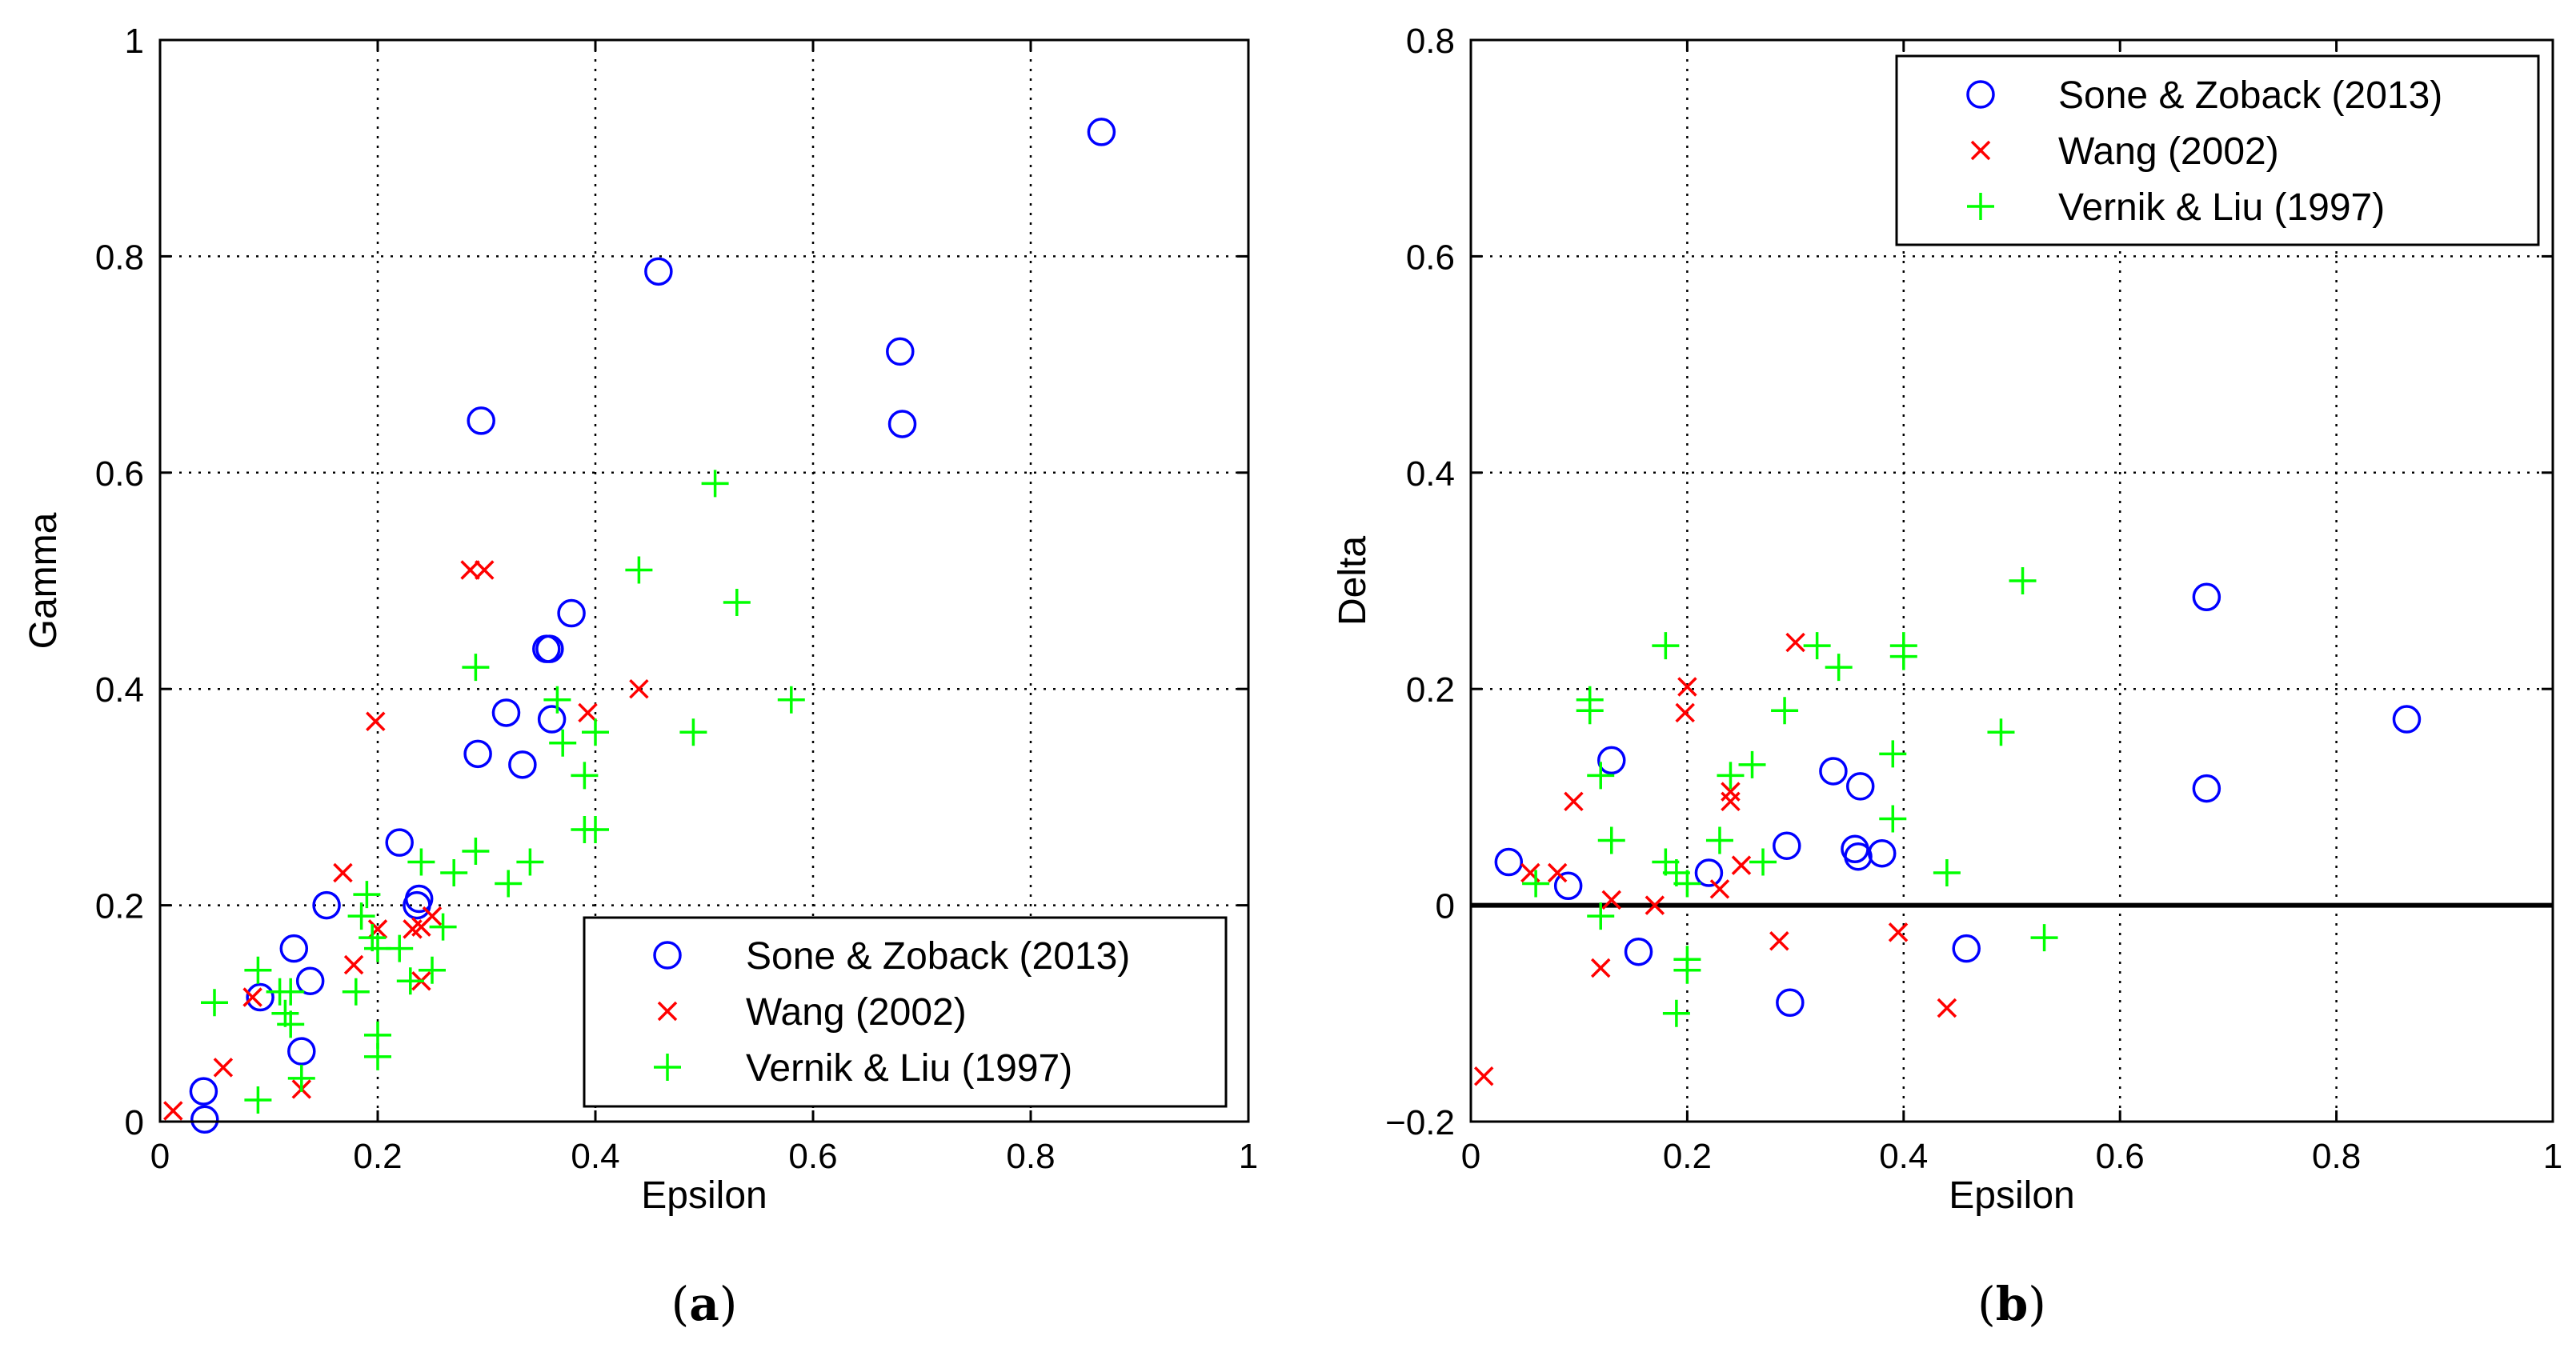  Describe the element at coordinates (503, 792) in the screenshot. I see `series-plus` at that location.